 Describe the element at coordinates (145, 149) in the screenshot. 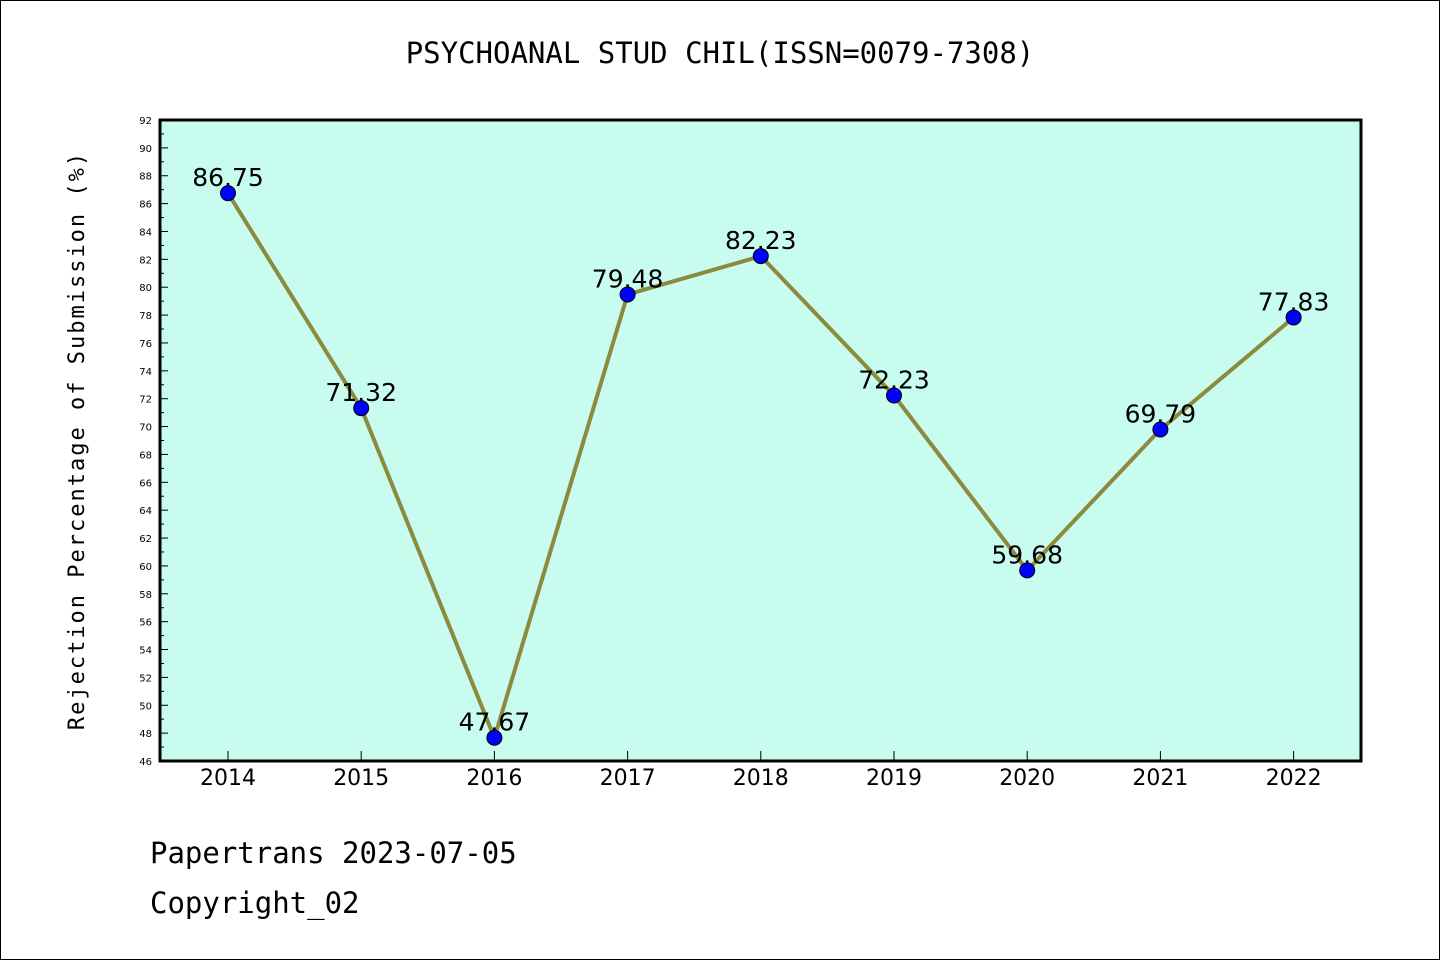

I see `y-tick-label: 90` at that location.